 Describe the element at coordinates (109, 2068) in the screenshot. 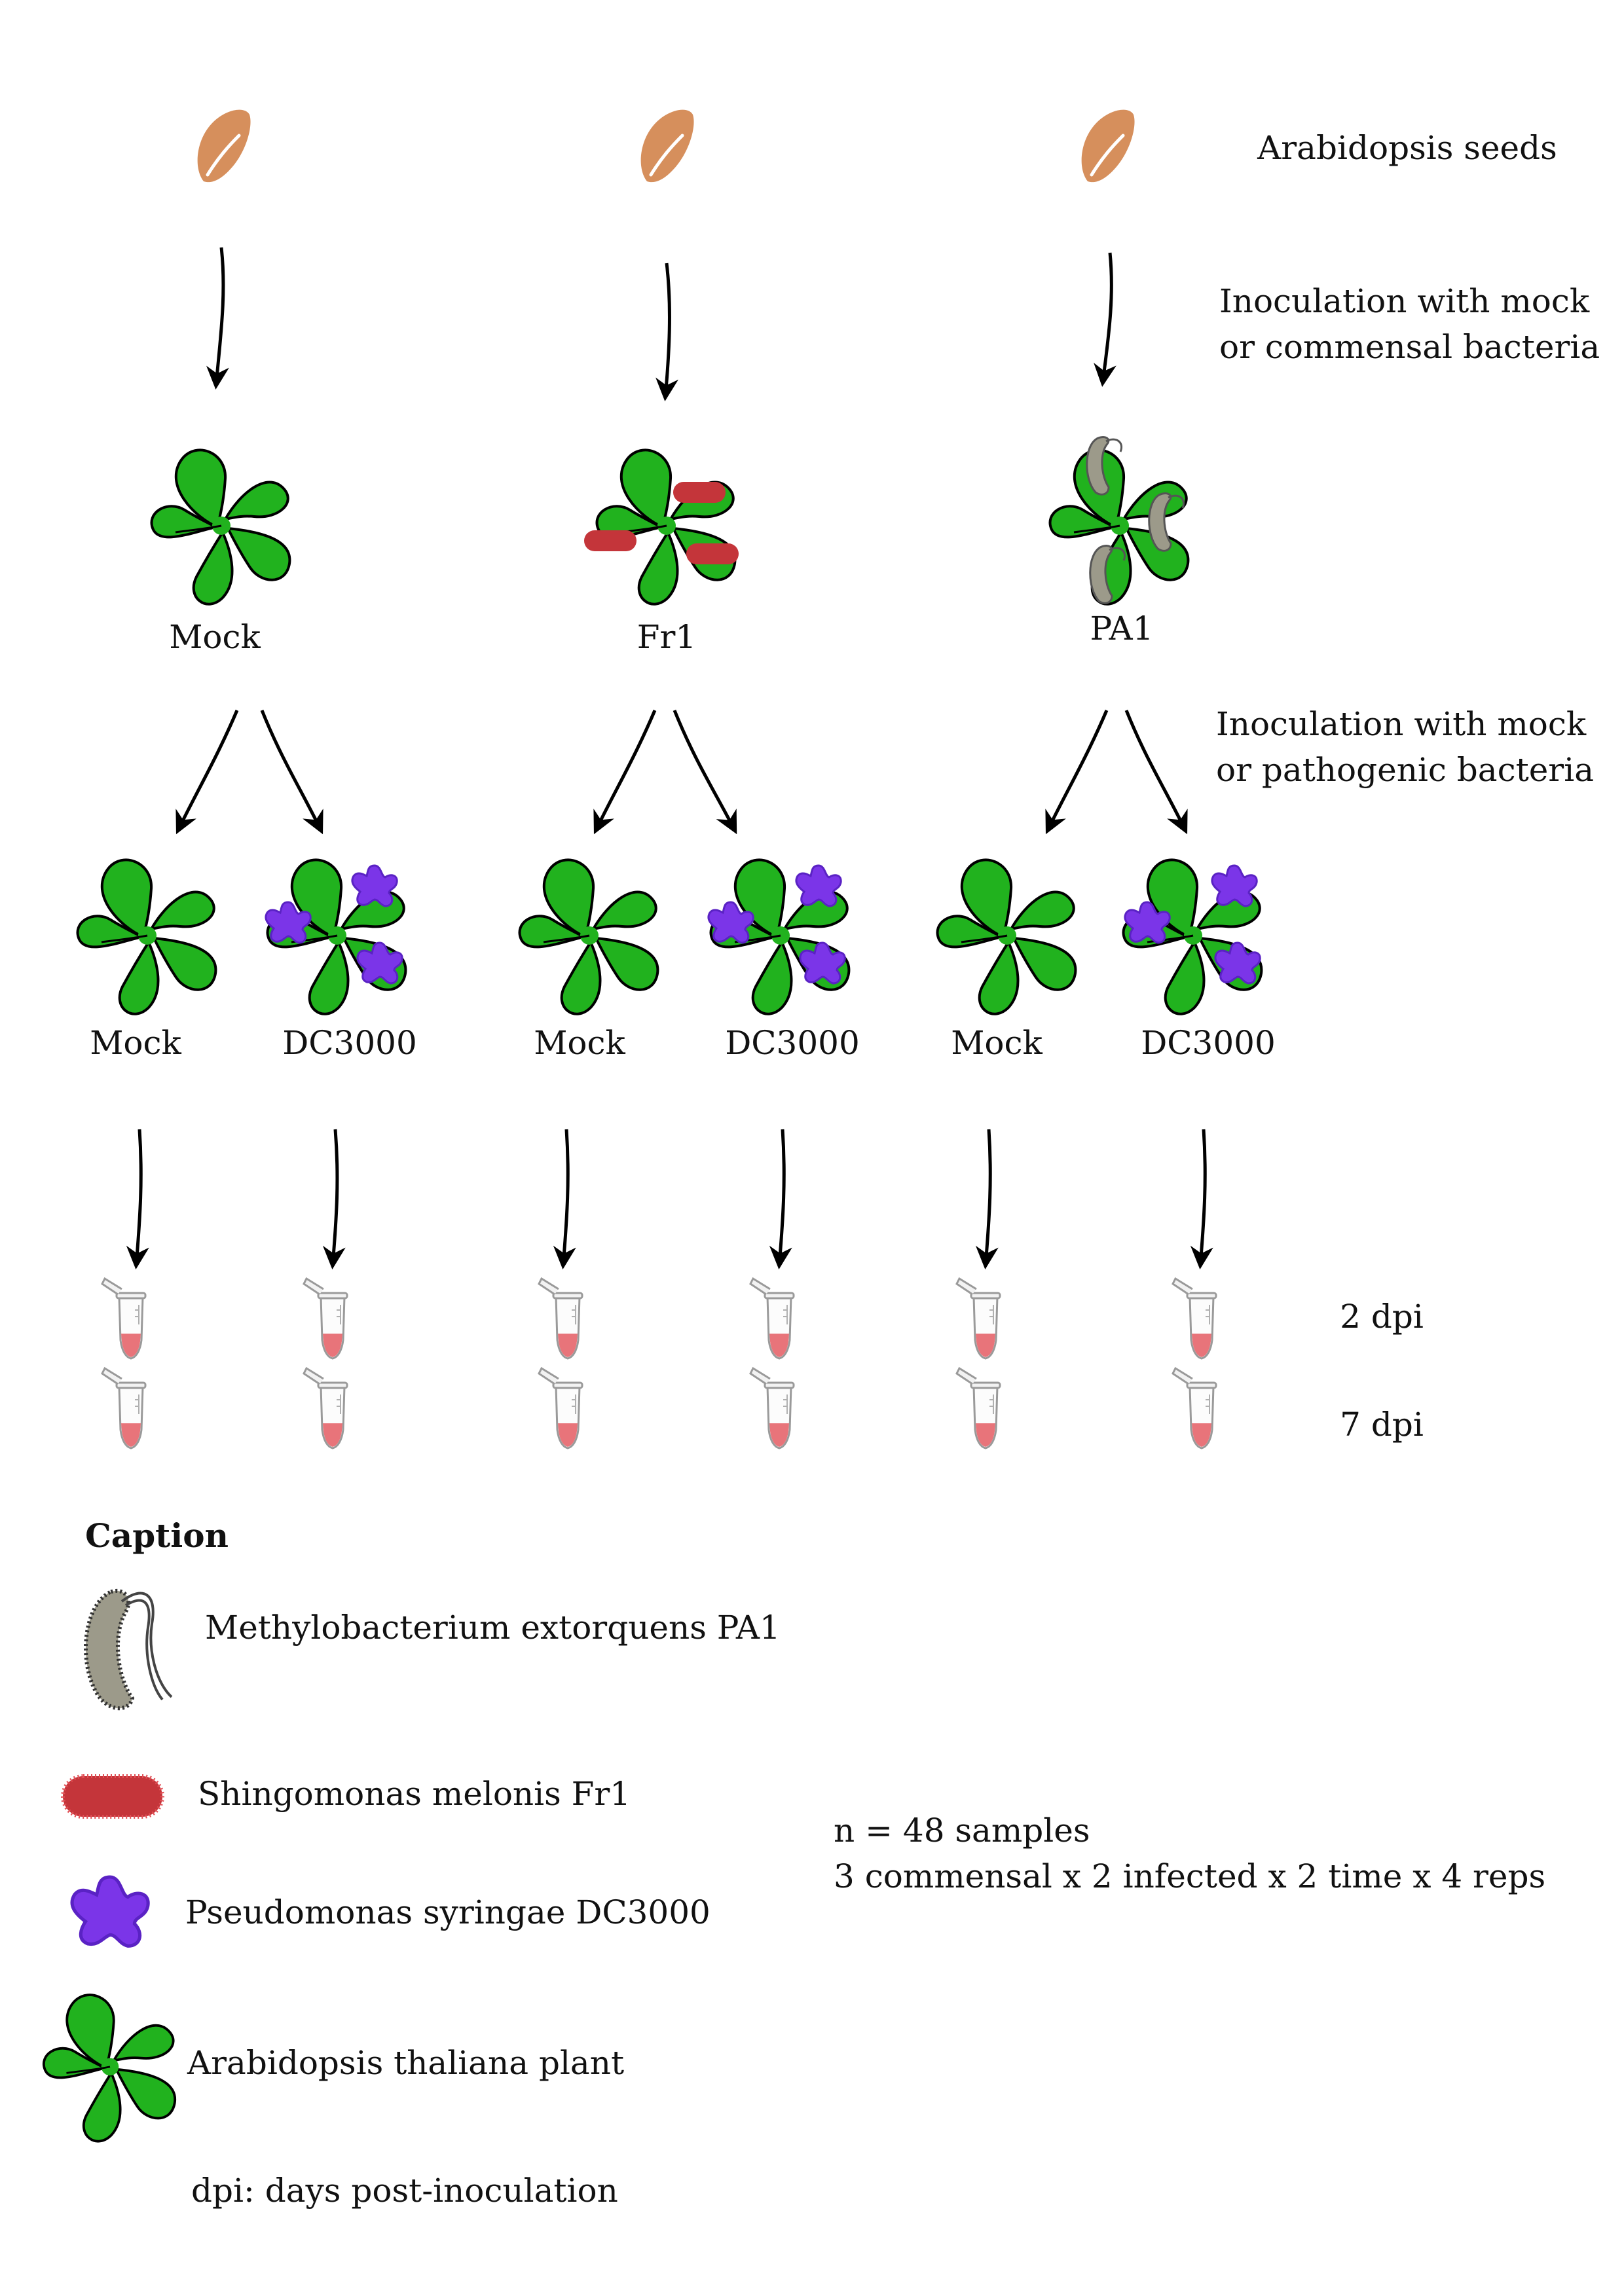

I see `arabidopsis-plant-icon` at that location.